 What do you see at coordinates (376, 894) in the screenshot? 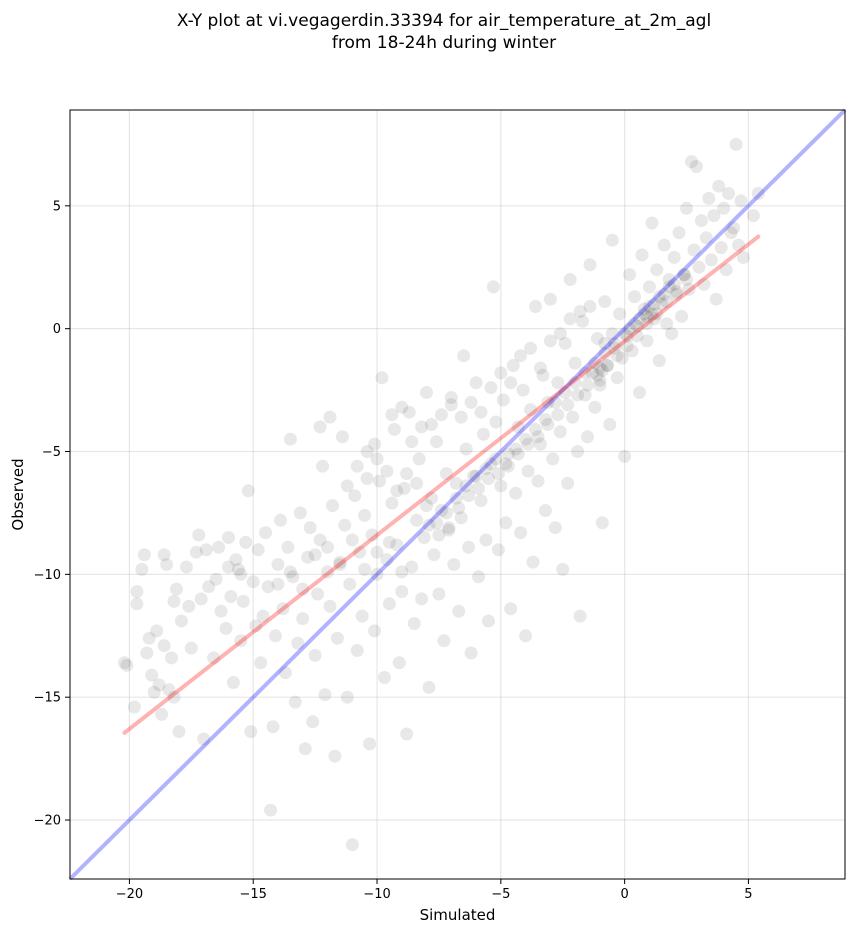
I see `x-tick-label: −10` at bounding box center [376, 894].